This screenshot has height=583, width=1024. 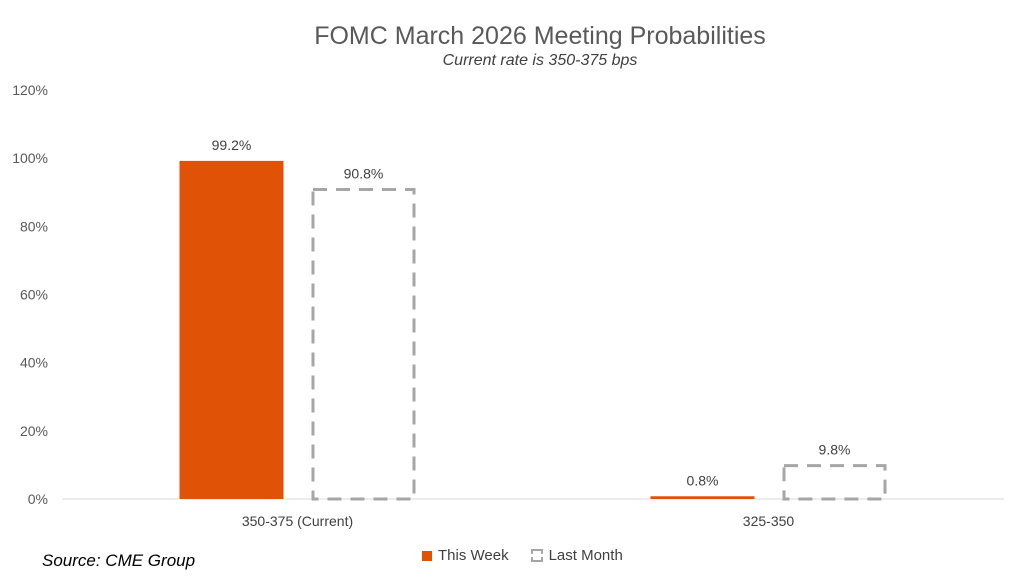 I want to click on y-tick-label: 20%, so click(x=34, y=431).